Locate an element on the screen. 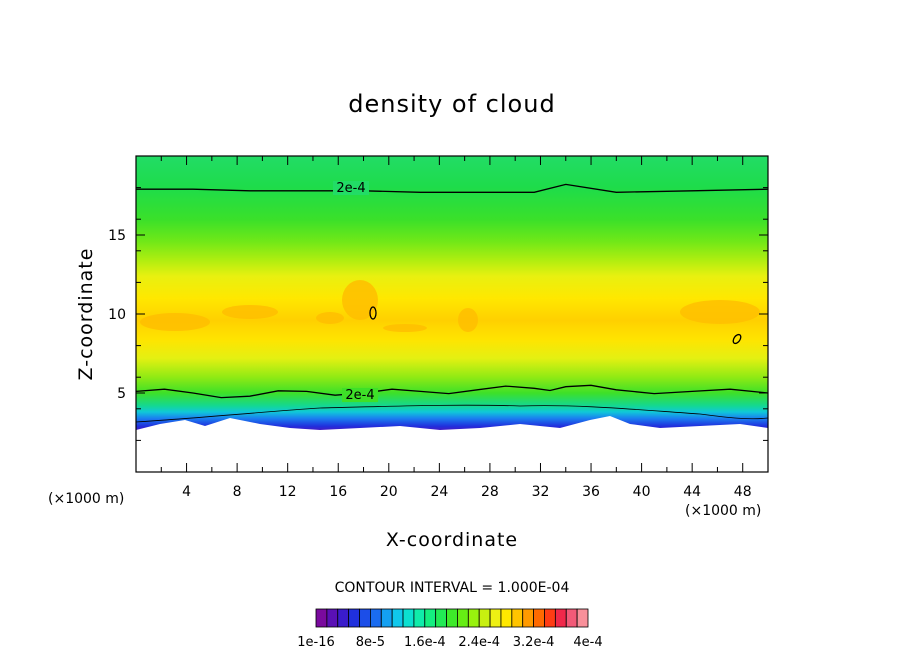 The image size is (904, 654). y-tick-label: 10 is located at coordinates (117, 315).